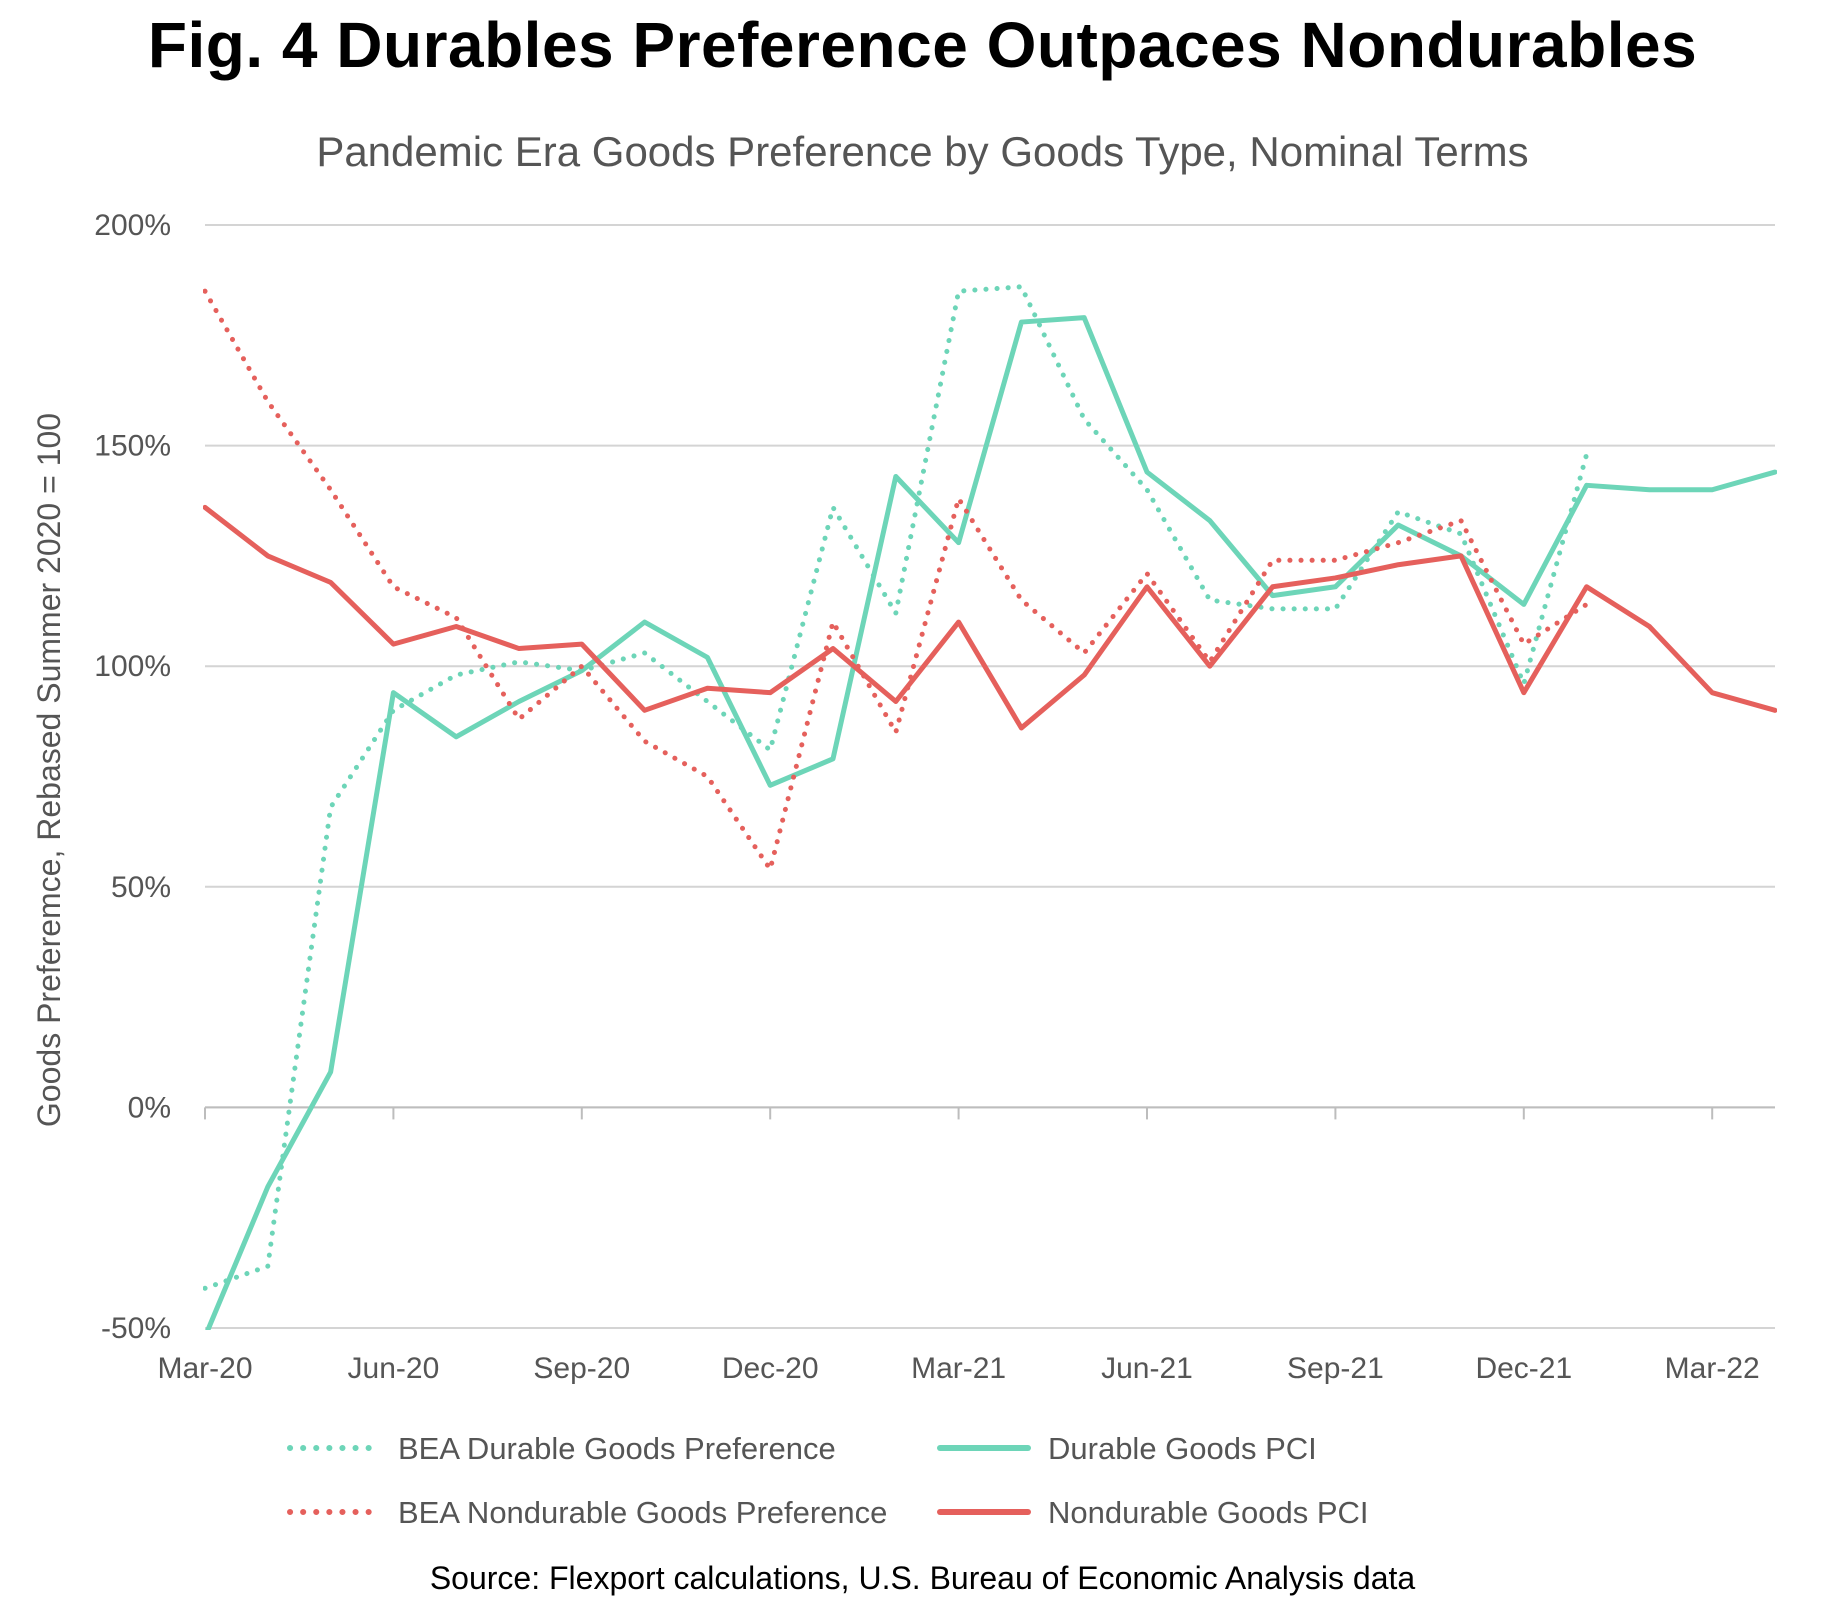 This screenshot has width=1845, height=1603. I want to click on legend-item-durable-goods-pci: Durable Goods PCI, so click(1127, 1448).